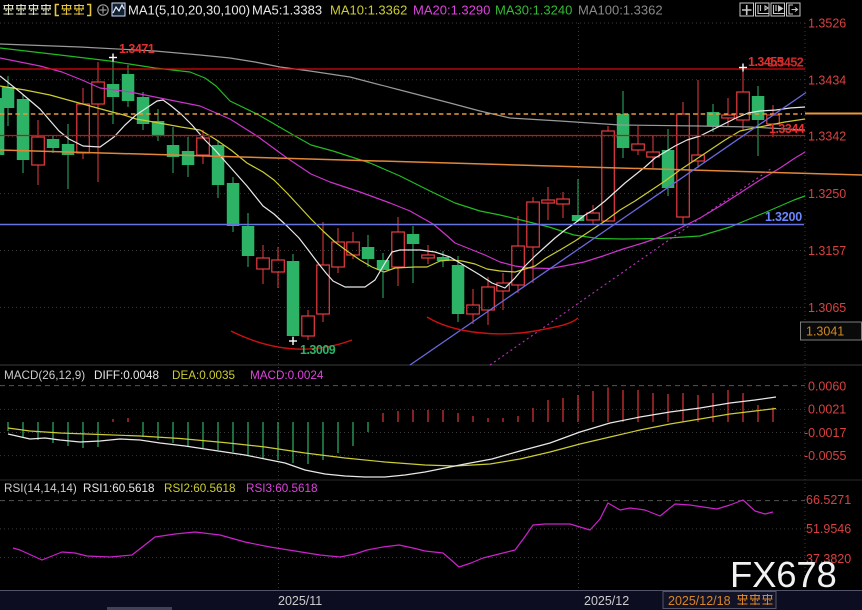  What do you see at coordinates (827, 81) in the screenshot?
I see `svg-text: 1.3434` at bounding box center [827, 81].